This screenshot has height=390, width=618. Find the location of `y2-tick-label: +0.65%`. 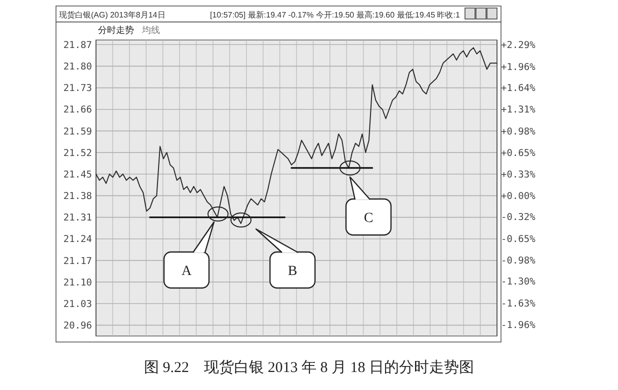

y2-tick-label: +0.65% is located at coordinates (518, 154).